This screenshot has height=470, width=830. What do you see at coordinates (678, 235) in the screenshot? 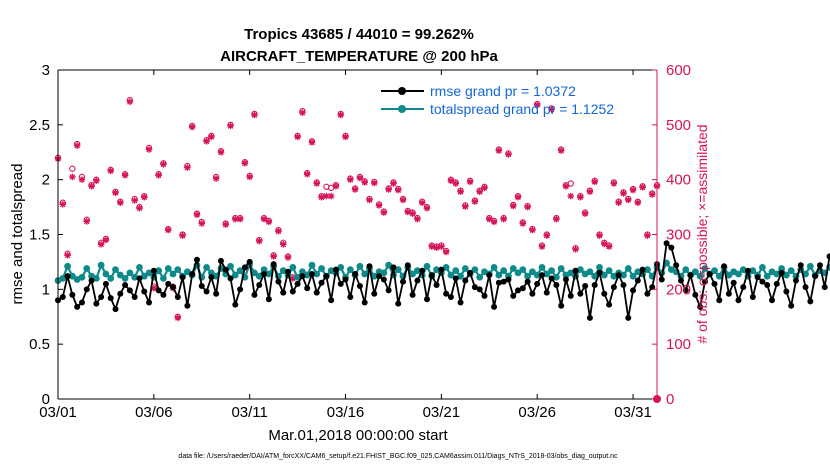
I see `y2-tick-label: 300` at bounding box center [678, 235].